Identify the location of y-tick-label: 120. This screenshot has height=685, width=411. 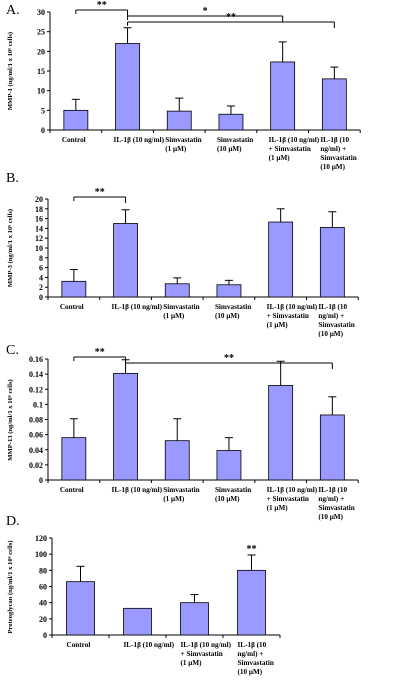
(41, 538).